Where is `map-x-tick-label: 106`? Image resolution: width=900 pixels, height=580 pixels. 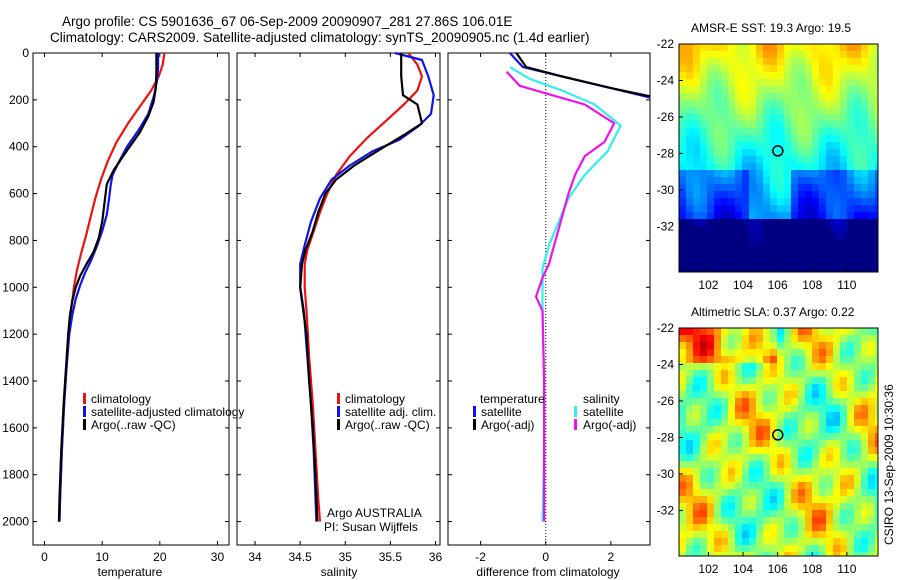
map-x-tick-label: 106 is located at coordinates (778, 569).